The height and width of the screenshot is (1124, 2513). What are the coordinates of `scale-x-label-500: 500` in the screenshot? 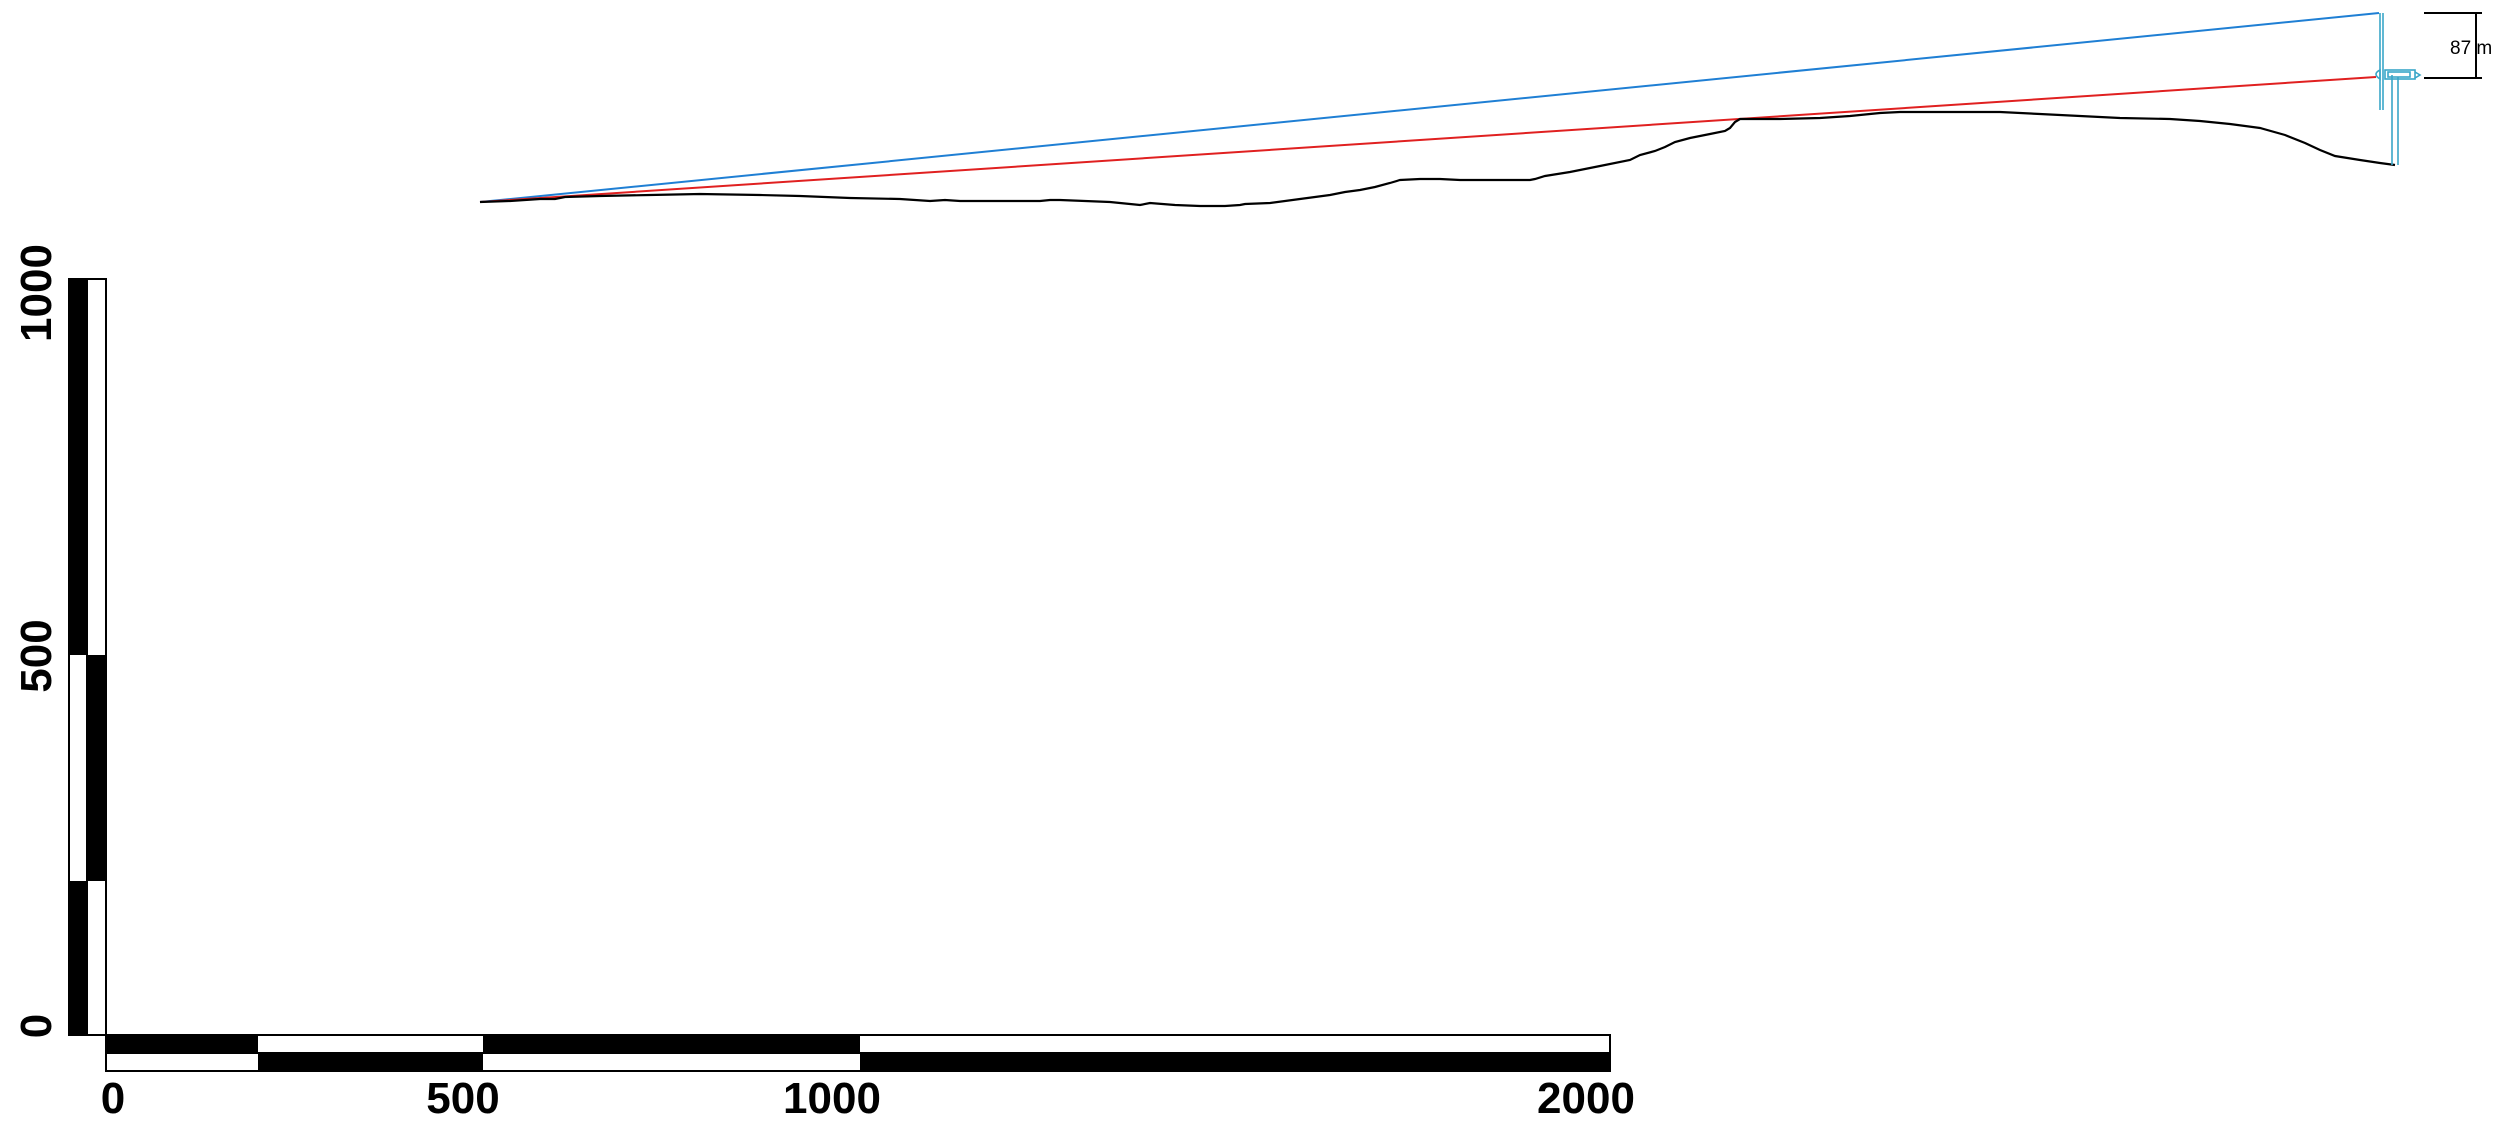 It's located at (462, 1098).